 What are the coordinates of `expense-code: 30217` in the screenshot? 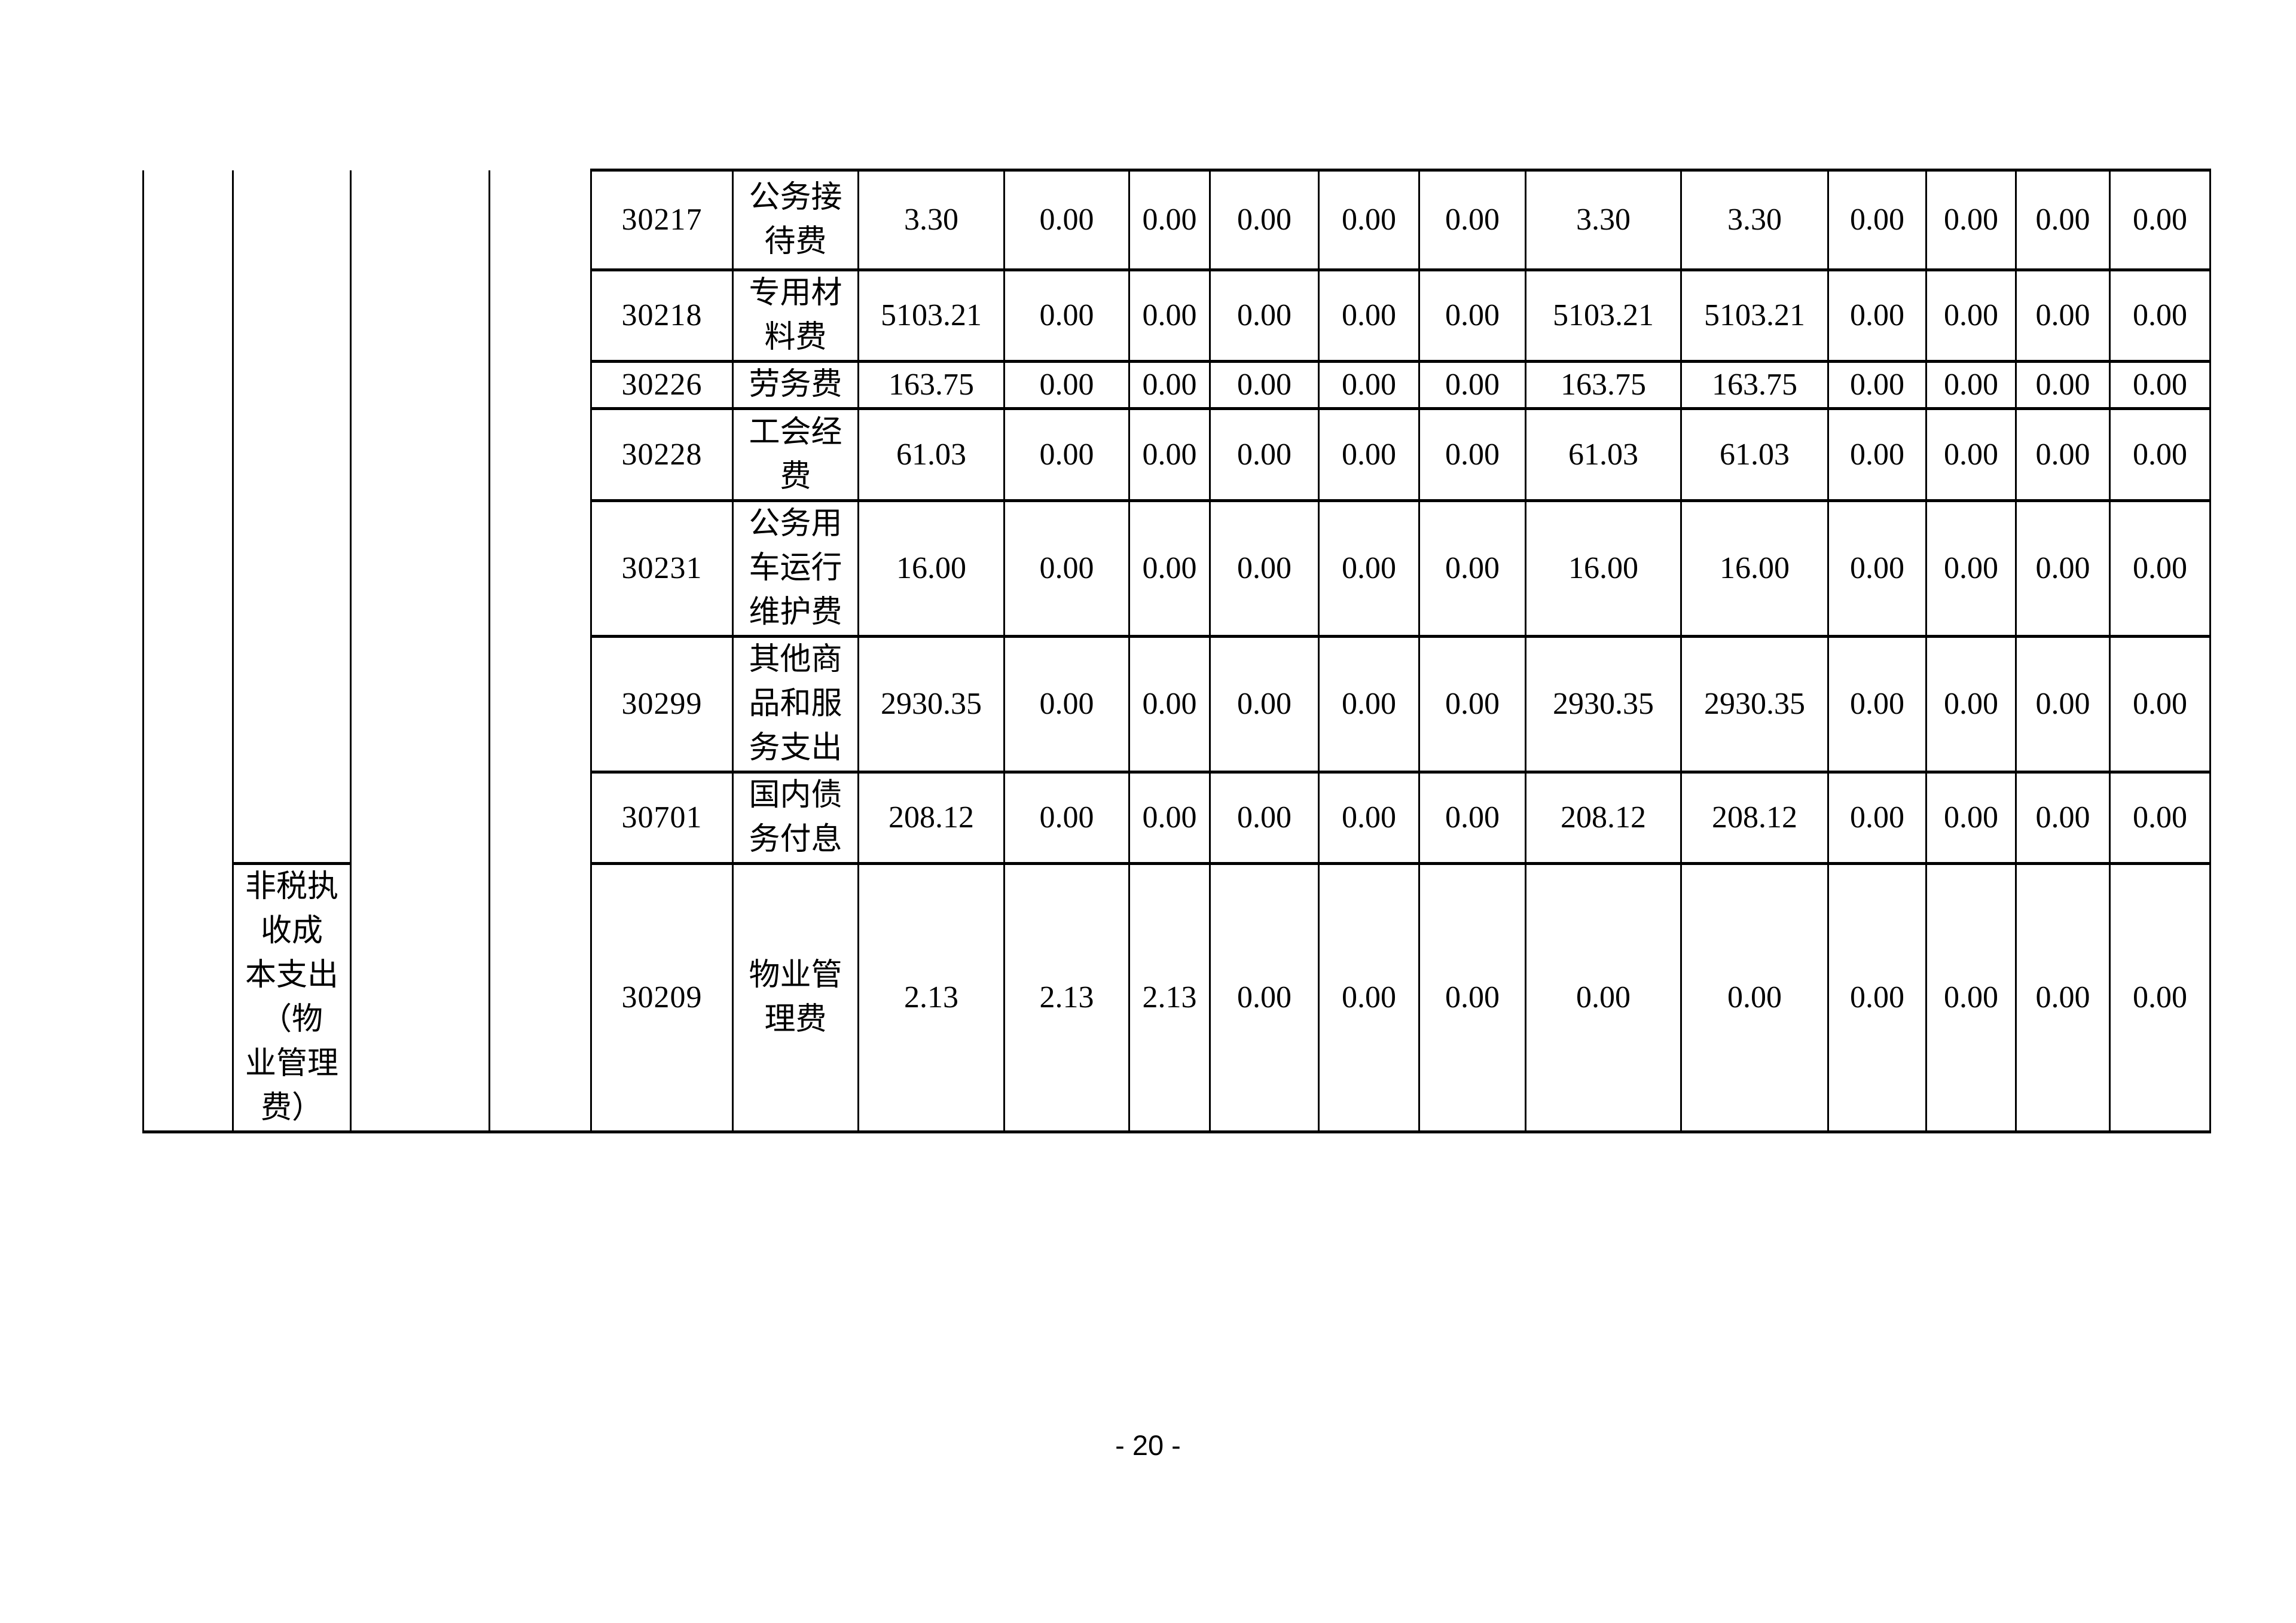 It's located at (662, 220).